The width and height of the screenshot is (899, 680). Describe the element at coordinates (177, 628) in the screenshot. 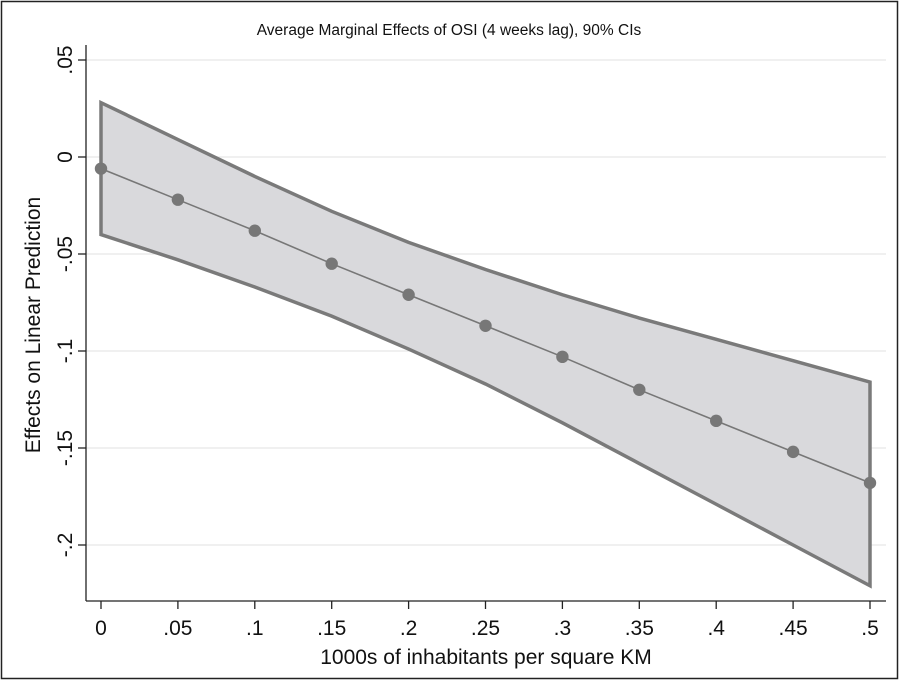

I see `x-tick-label-1: .05` at that location.